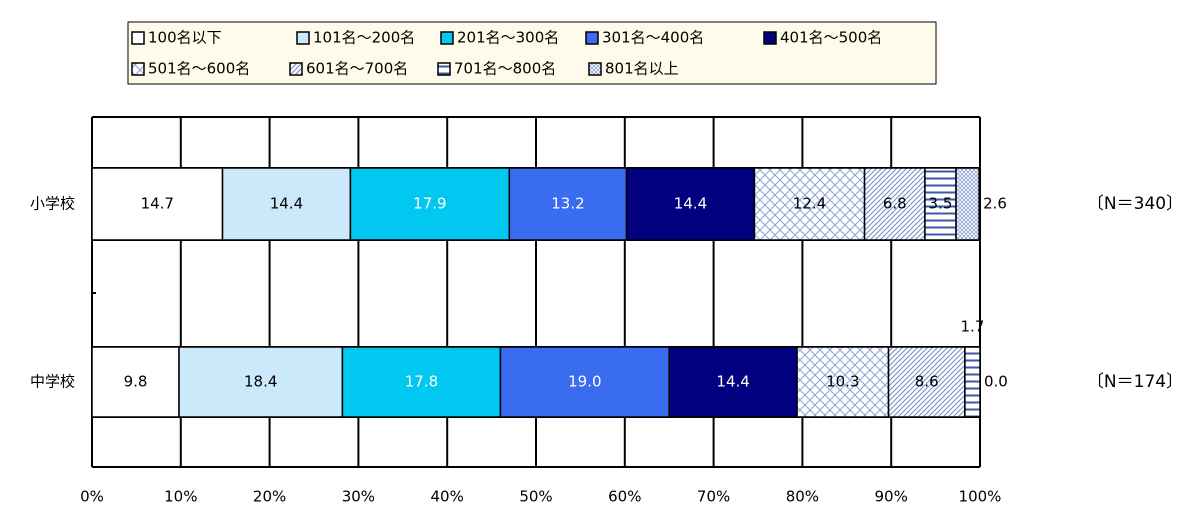  What do you see at coordinates (357, 69) in the screenshot?
I see `legend-label: 601名～700名` at bounding box center [357, 69].